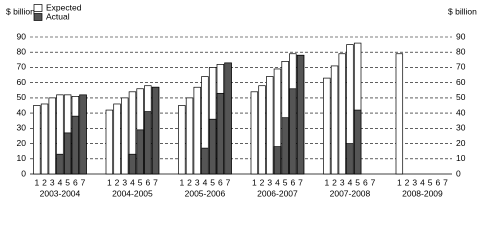 This screenshot has height=240, width=490. What do you see at coordinates (132, 193) in the screenshot?
I see `group-label: 2004-2005` at bounding box center [132, 193].